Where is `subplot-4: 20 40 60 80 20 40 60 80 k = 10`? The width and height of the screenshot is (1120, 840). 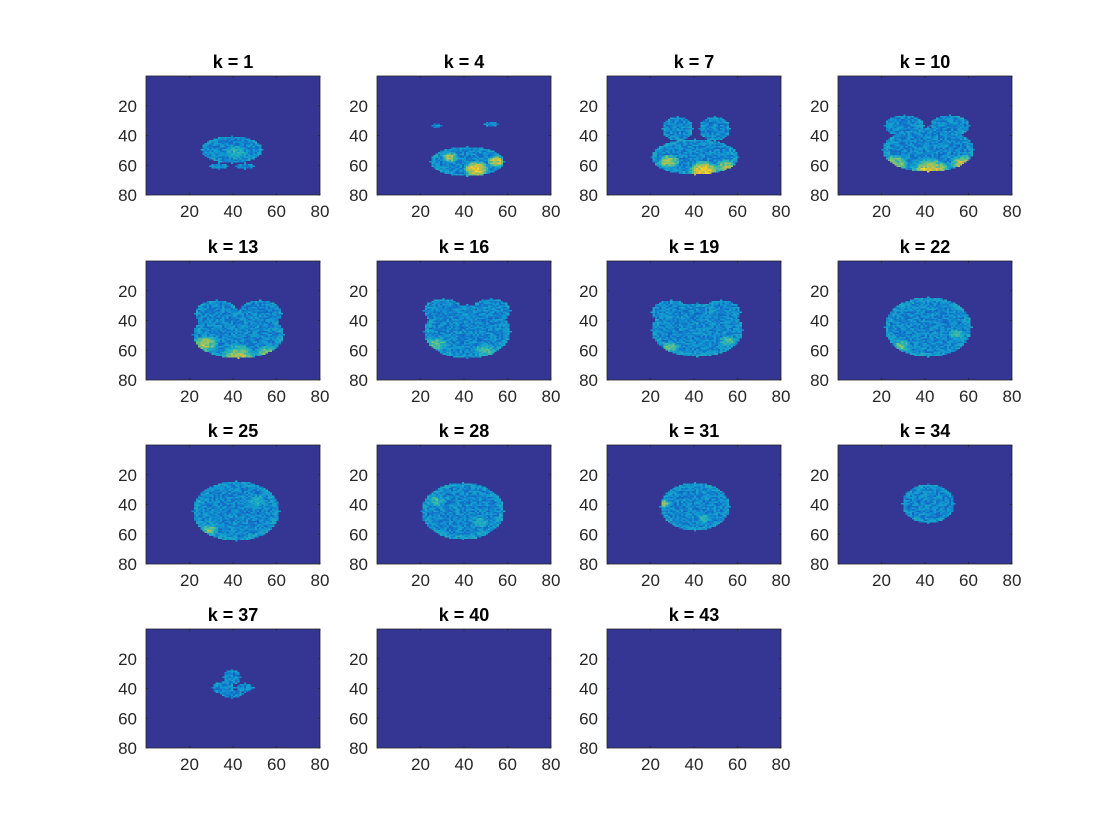
subplot-4: 20 40 60 80 20 40 60 80 k = 10 is located at coordinates (915, 136).